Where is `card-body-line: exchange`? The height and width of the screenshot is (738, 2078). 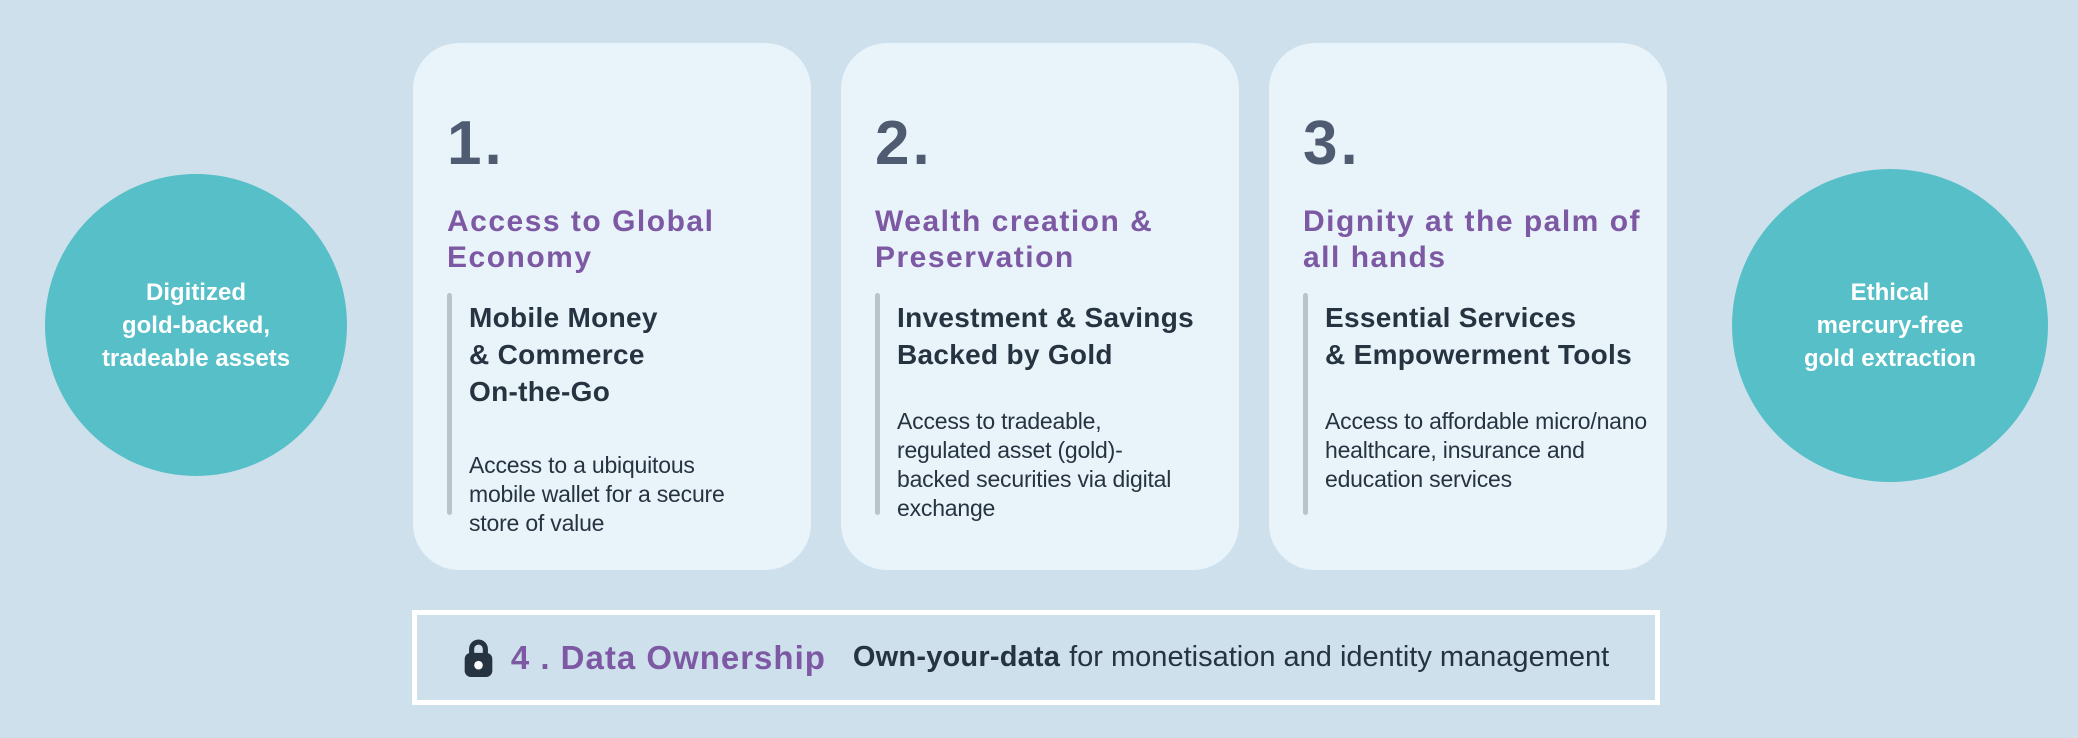
card-body-line: exchange is located at coordinates (946, 508).